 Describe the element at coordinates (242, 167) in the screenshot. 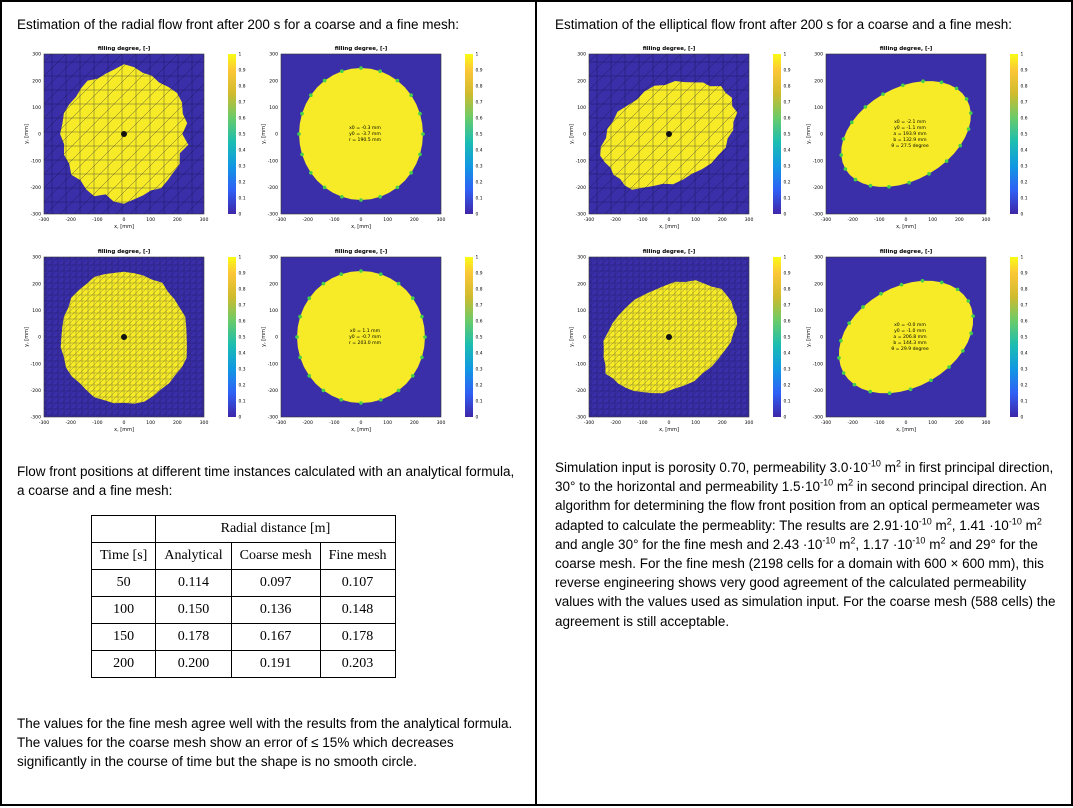

I see `colorbar-tick-label: 0.3` at that location.